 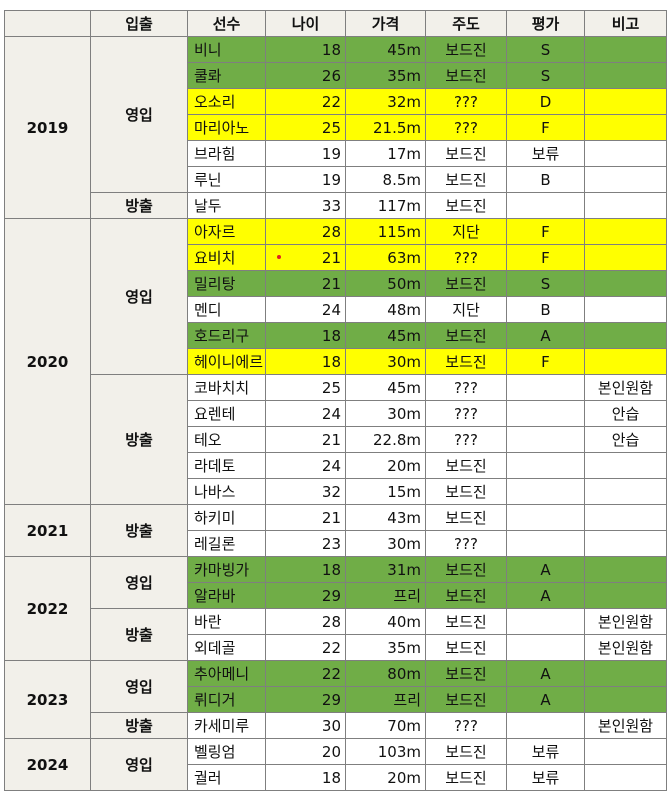 What do you see at coordinates (47, 23) in the screenshot?
I see `header-cell-blank` at bounding box center [47, 23].